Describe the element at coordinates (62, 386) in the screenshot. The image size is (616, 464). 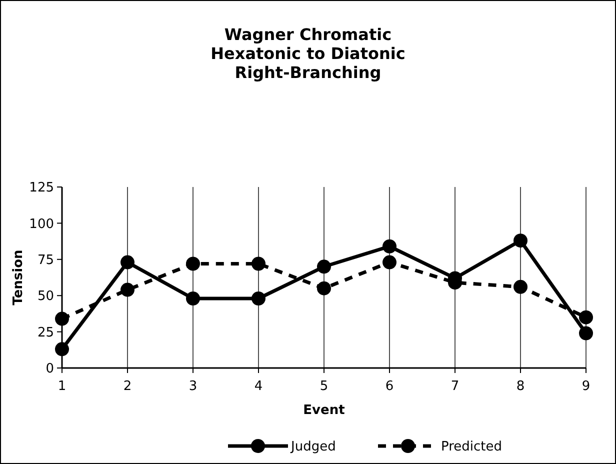
I see `x-tick-label: 1` at that location.